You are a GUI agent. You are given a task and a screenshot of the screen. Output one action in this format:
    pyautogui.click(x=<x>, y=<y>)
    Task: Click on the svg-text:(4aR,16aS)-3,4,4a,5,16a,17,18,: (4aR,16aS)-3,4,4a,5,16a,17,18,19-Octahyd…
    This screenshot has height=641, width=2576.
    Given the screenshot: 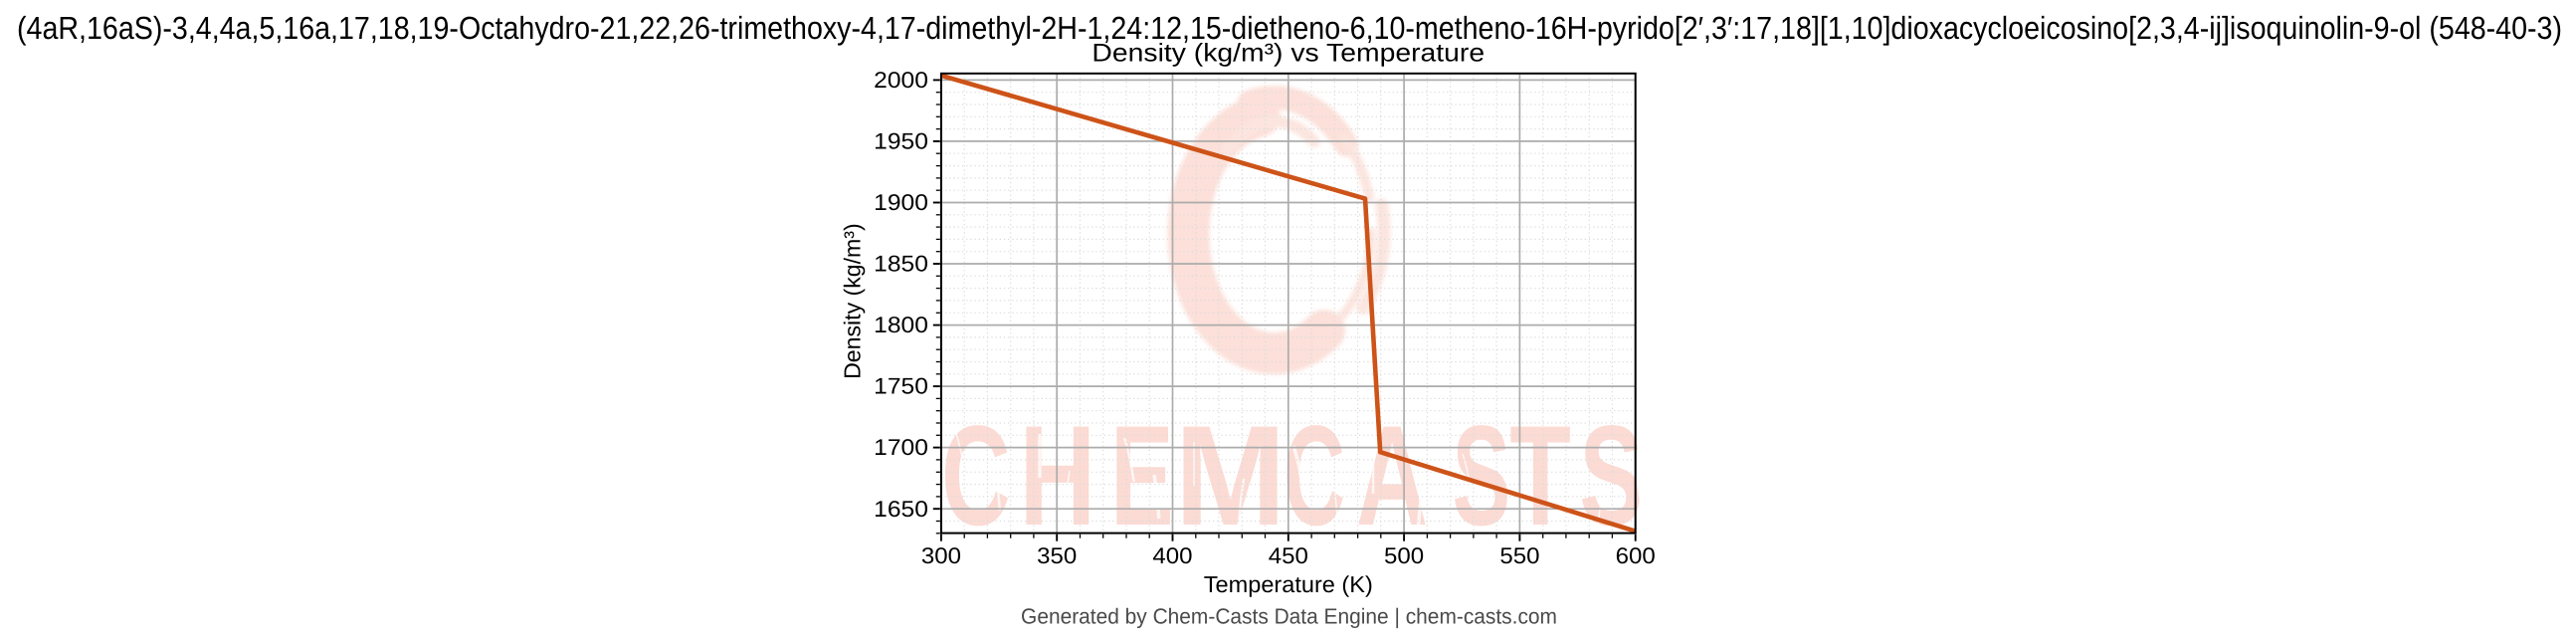 What is the action you would take?
    pyautogui.click(x=1289, y=28)
    